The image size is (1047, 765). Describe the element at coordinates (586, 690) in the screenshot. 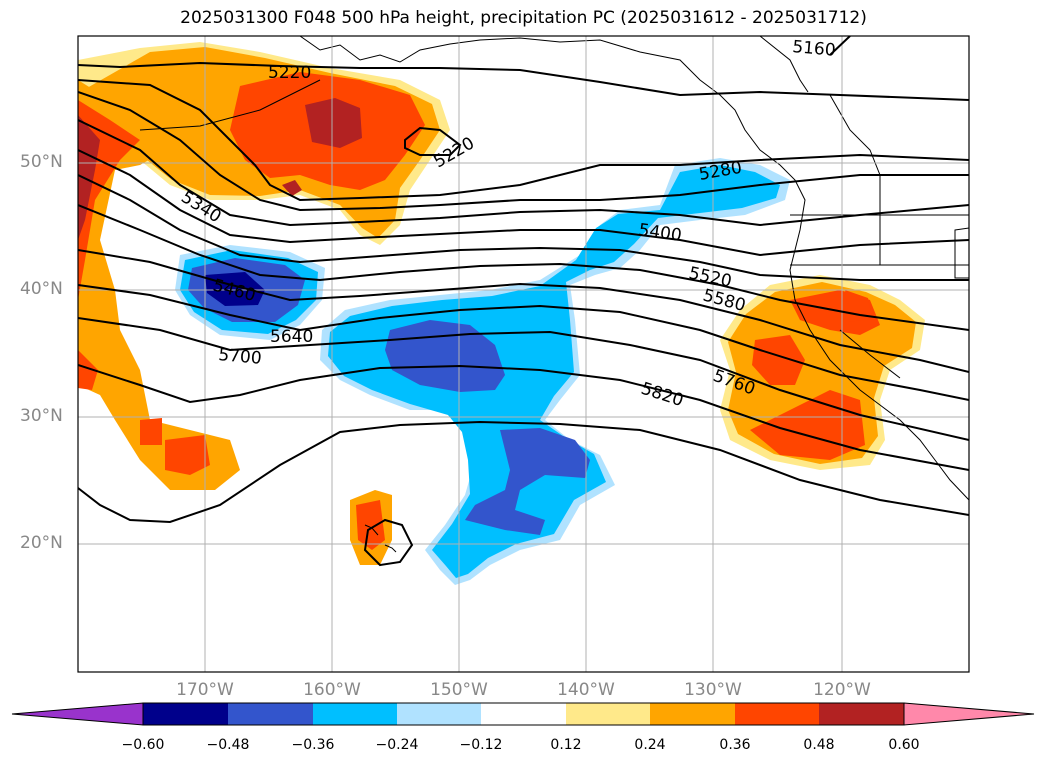

I see `lon-label-140w: 140°W` at that location.